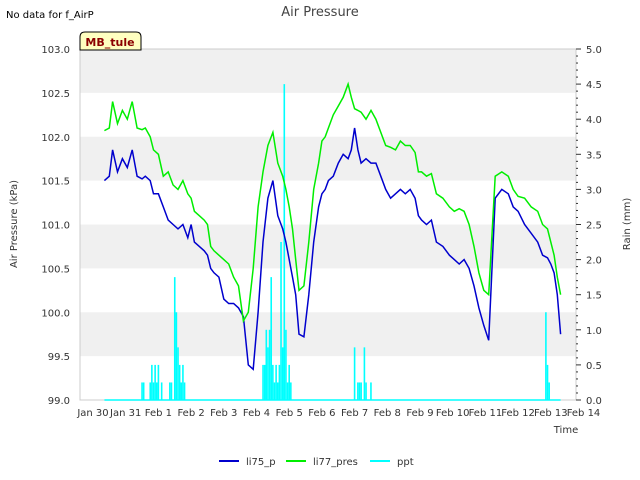 The image size is (640, 480). Describe the element at coordinates (551, 413) in the screenshot. I see `x-tick-label: Feb 13` at that location.